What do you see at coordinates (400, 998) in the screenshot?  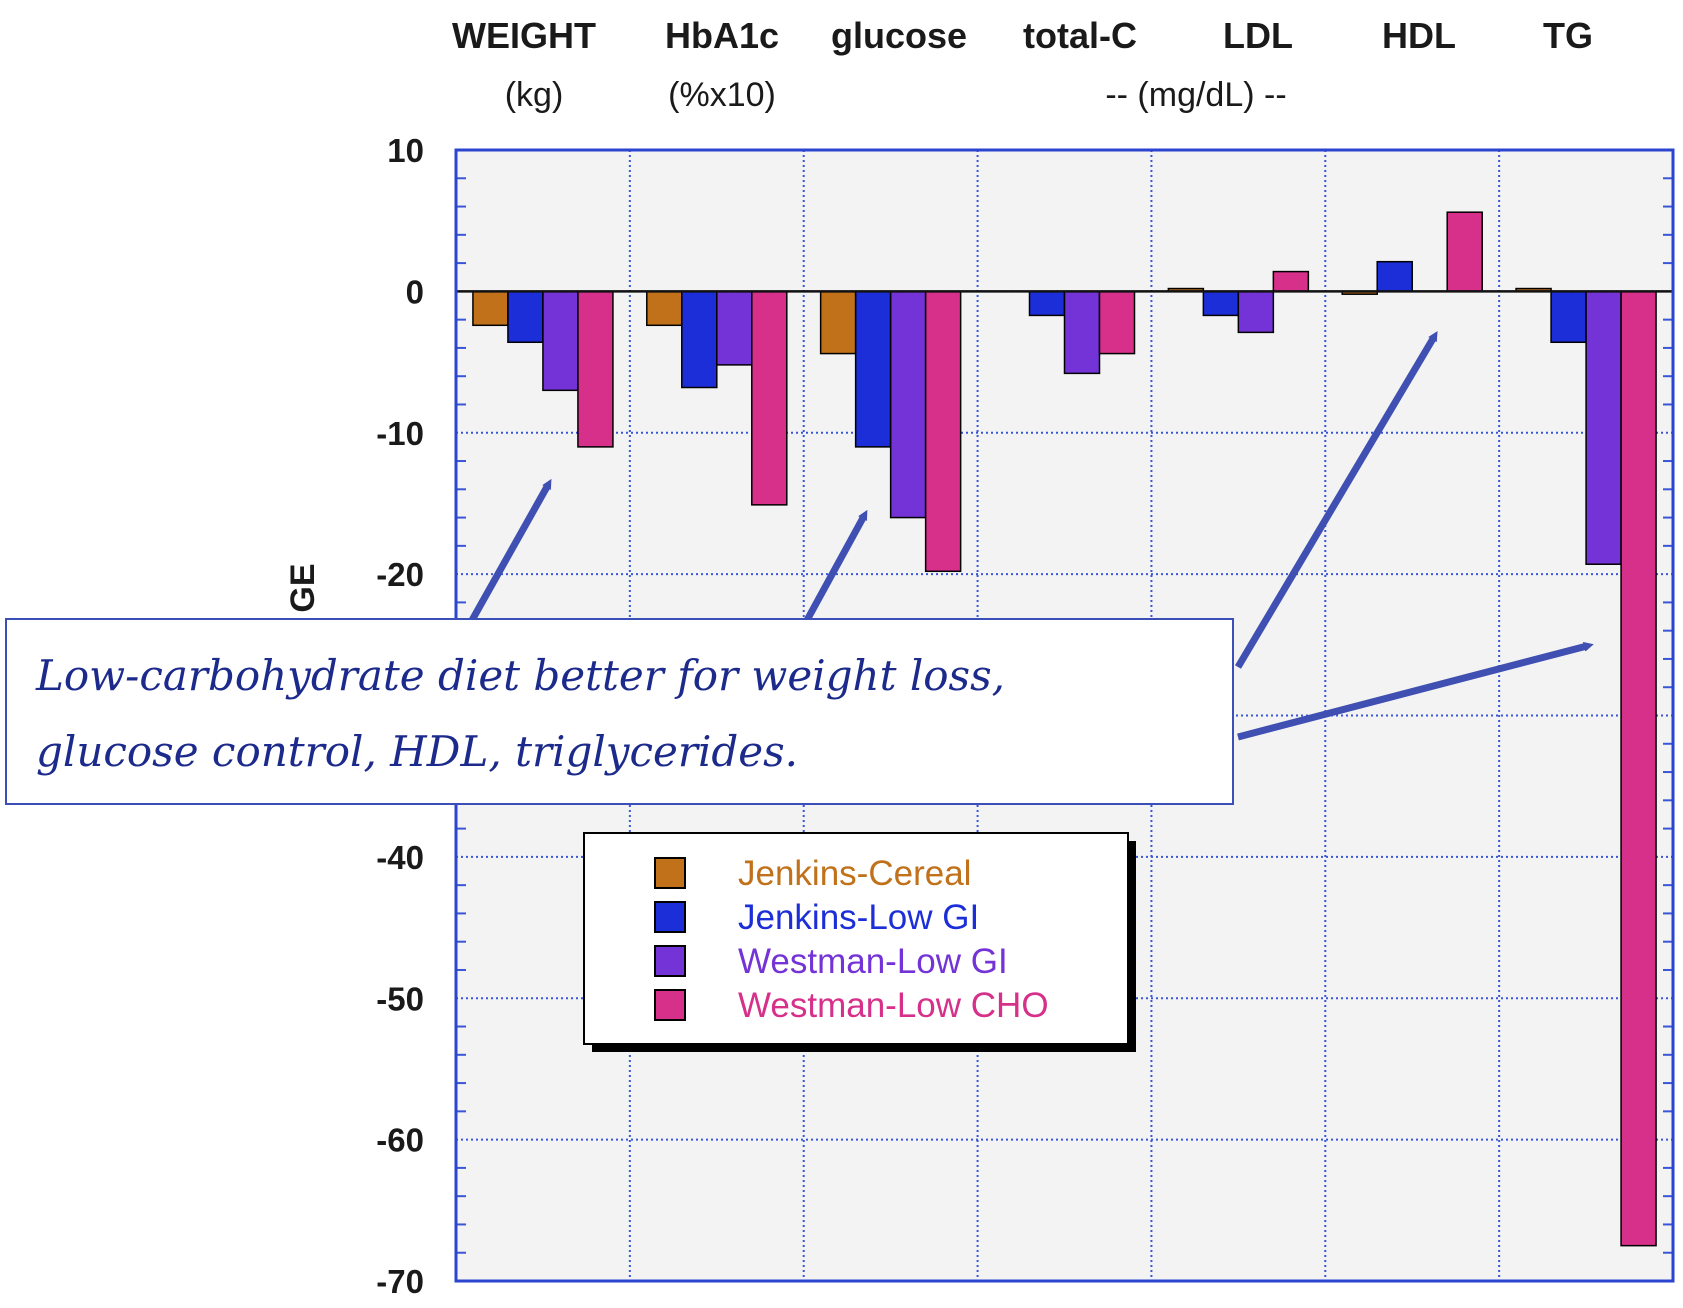 I see `y-tick-label: -50` at bounding box center [400, 998].